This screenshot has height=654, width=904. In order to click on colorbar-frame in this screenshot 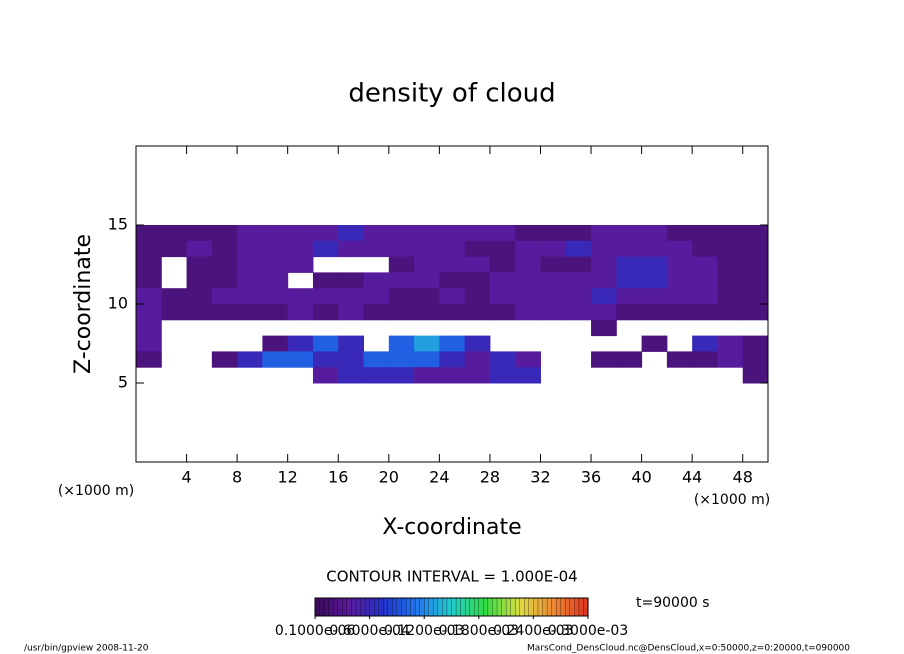, I will do `click(451, 607)`.